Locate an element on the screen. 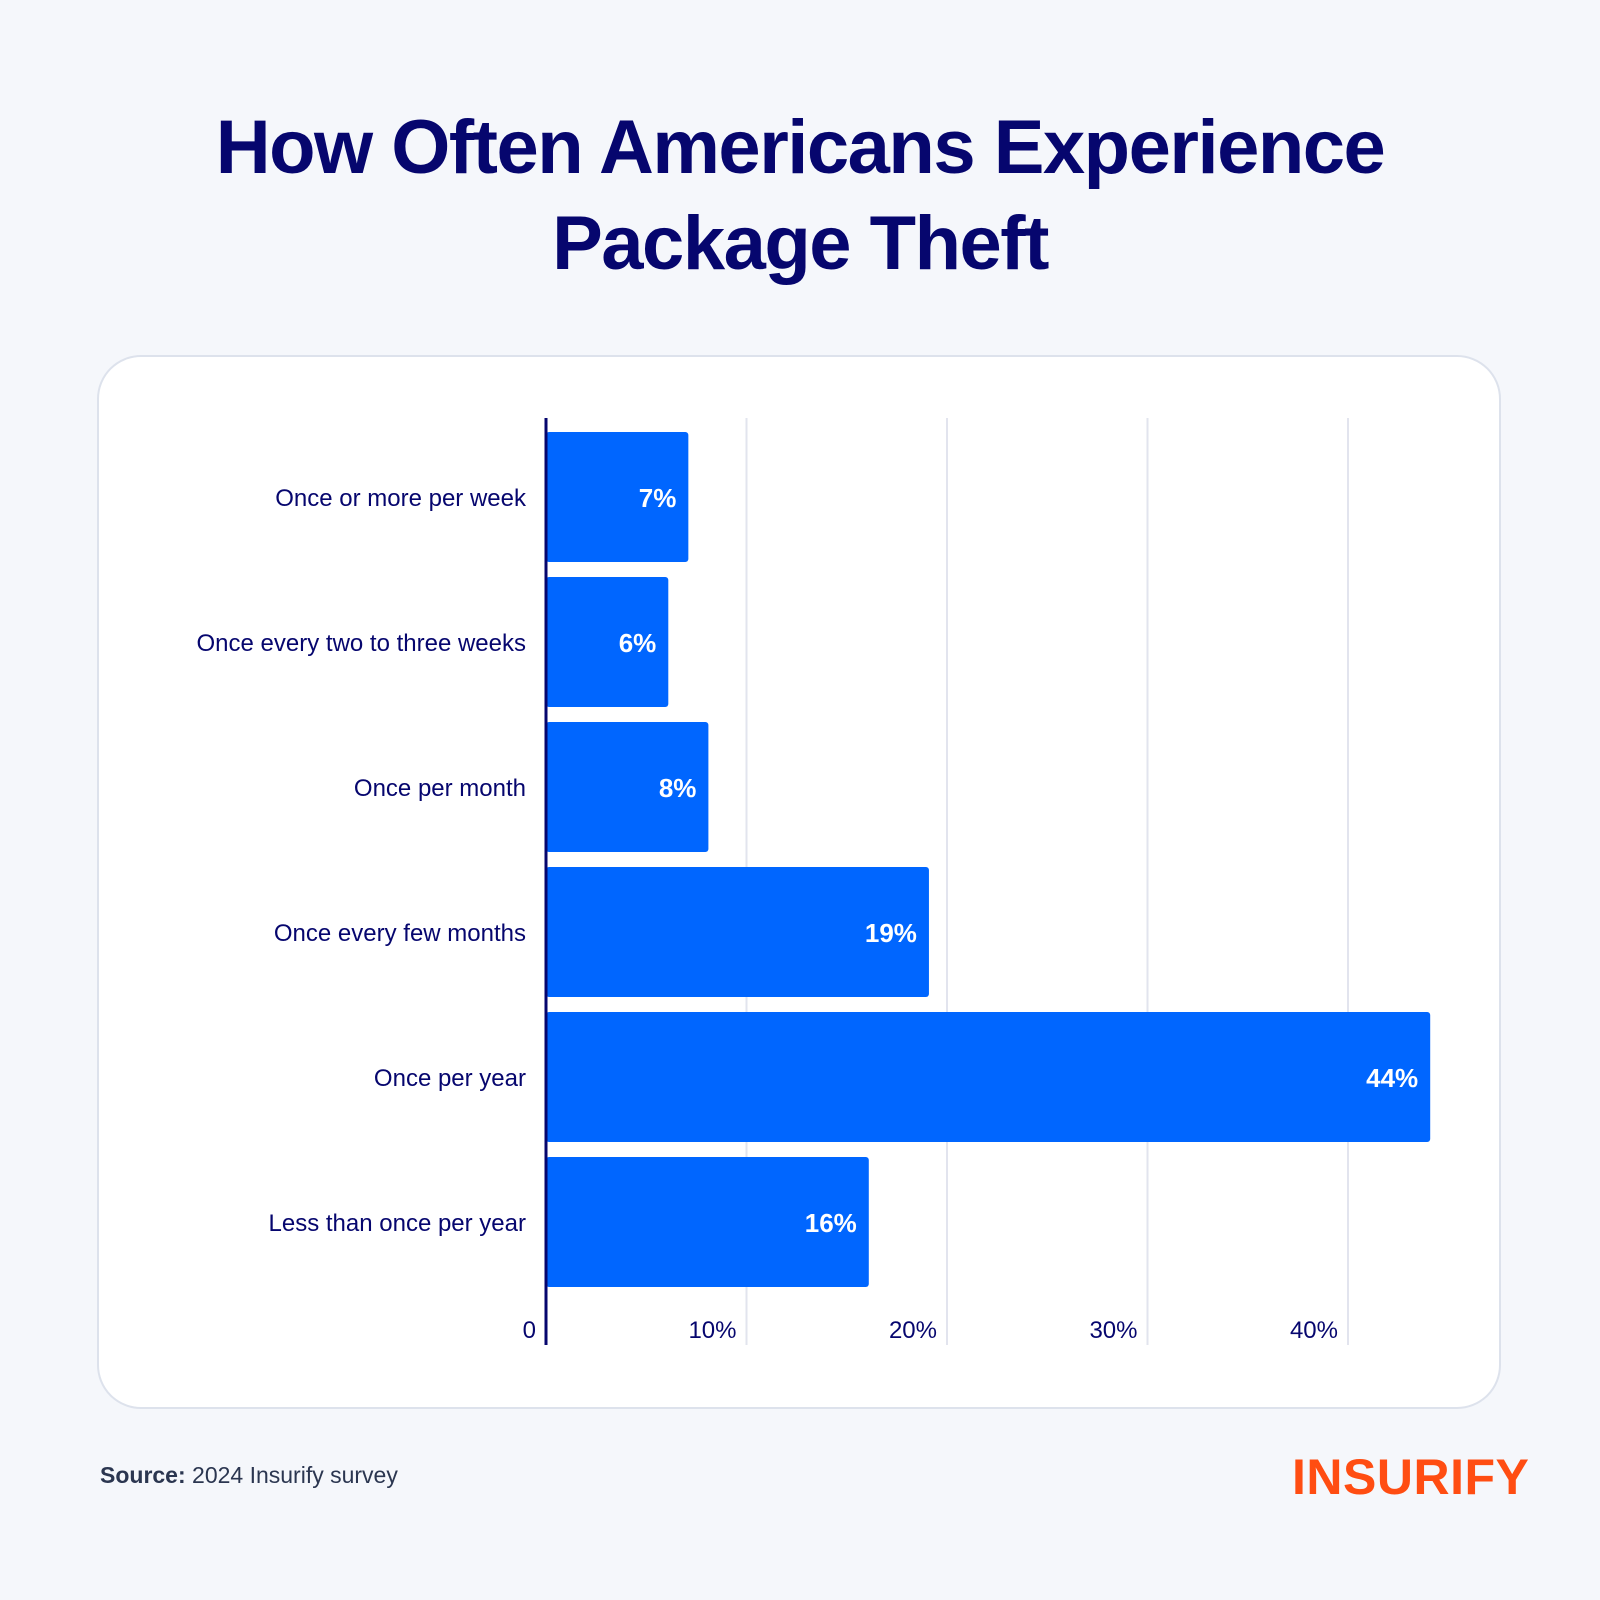 The width and height of the screenshot is (1600, 1600). x-tick-label-0: 0 is located at coordinates (529, 1330).